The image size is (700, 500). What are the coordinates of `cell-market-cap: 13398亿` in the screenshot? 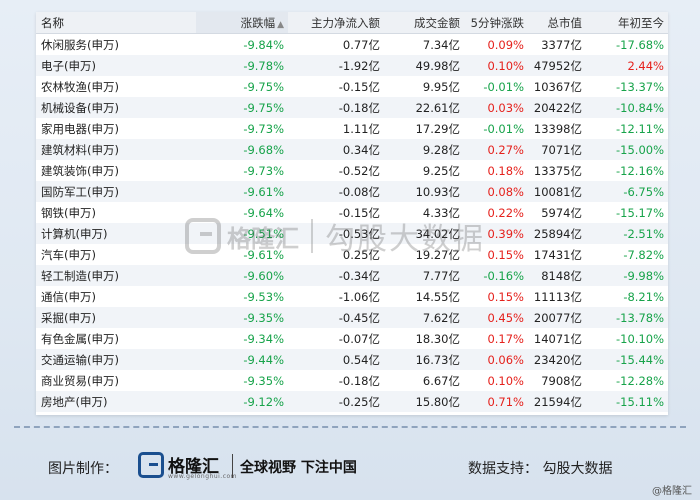 It's located at (557, 128).